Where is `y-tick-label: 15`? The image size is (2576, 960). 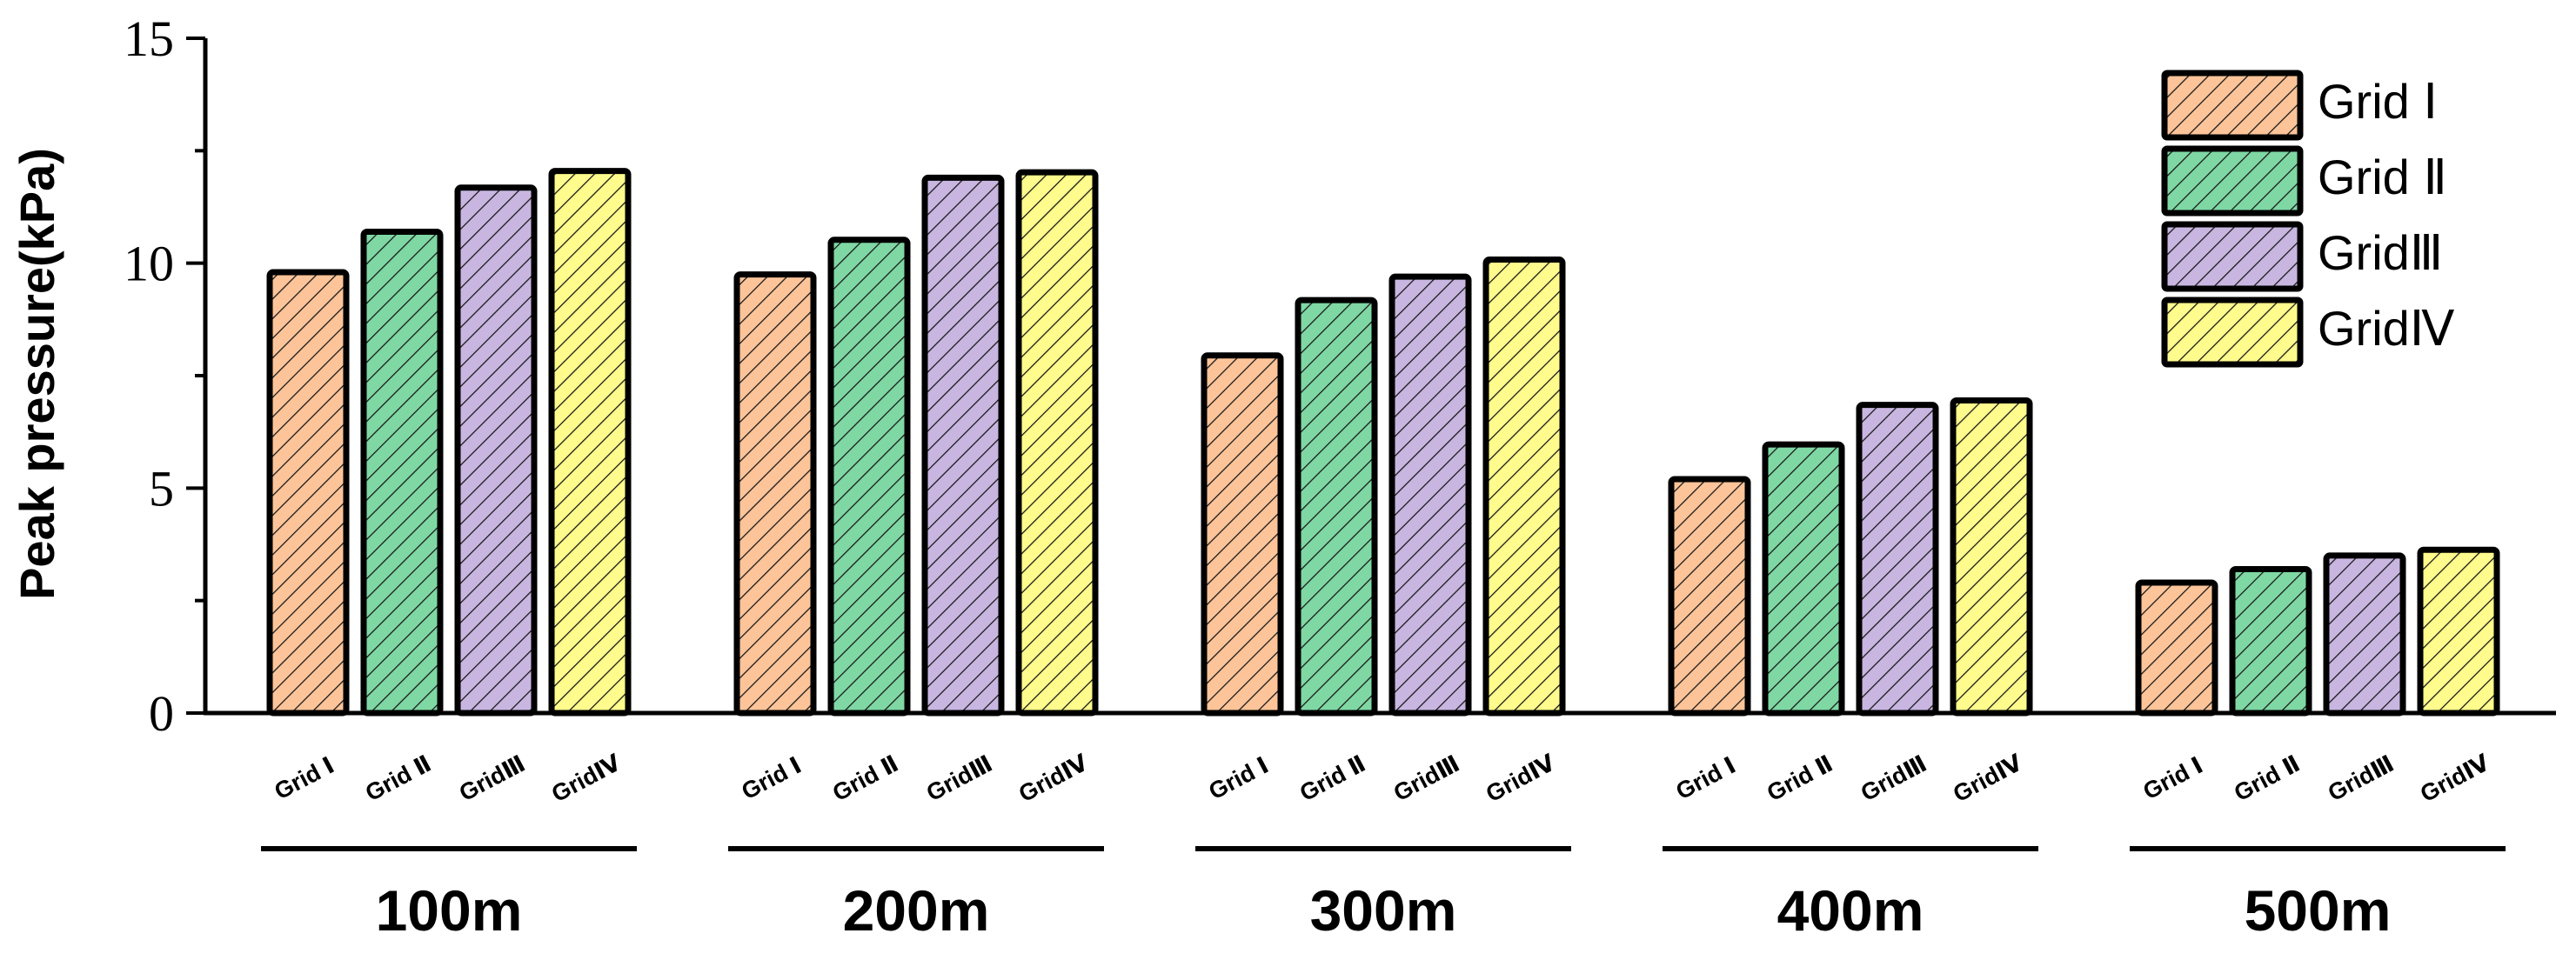 y-tick-label: 15 is located at coordinates (149, 38).